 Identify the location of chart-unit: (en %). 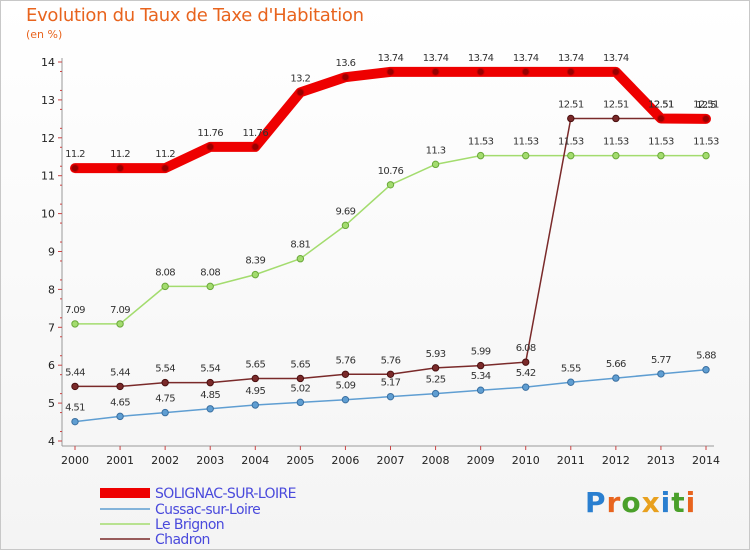
(44, 34).